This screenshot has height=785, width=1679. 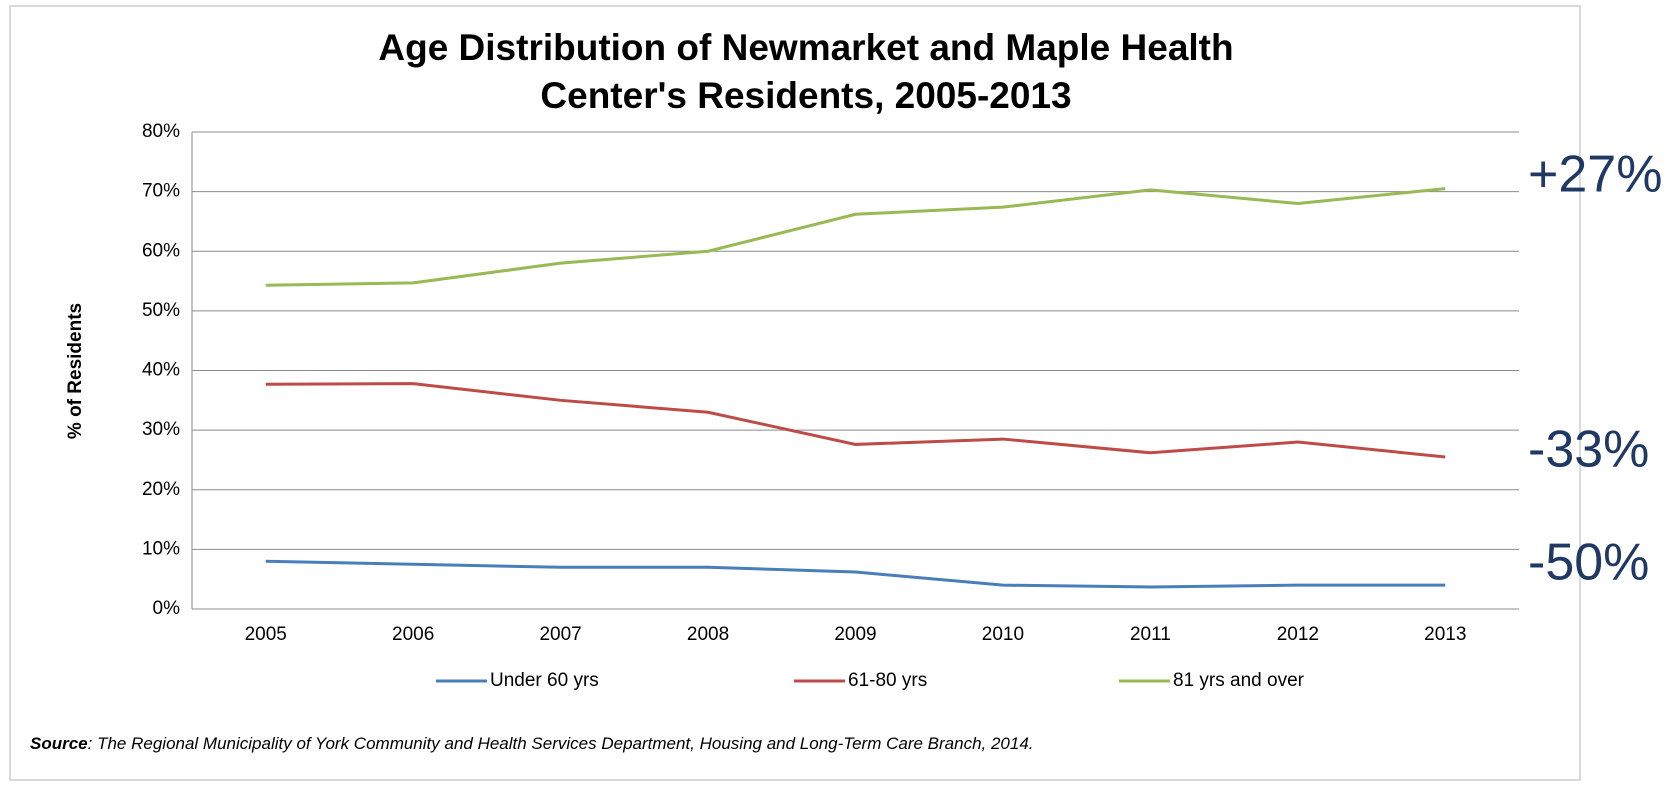 I want to click on y-tick-label: 30%, so click(x=161, y=429).